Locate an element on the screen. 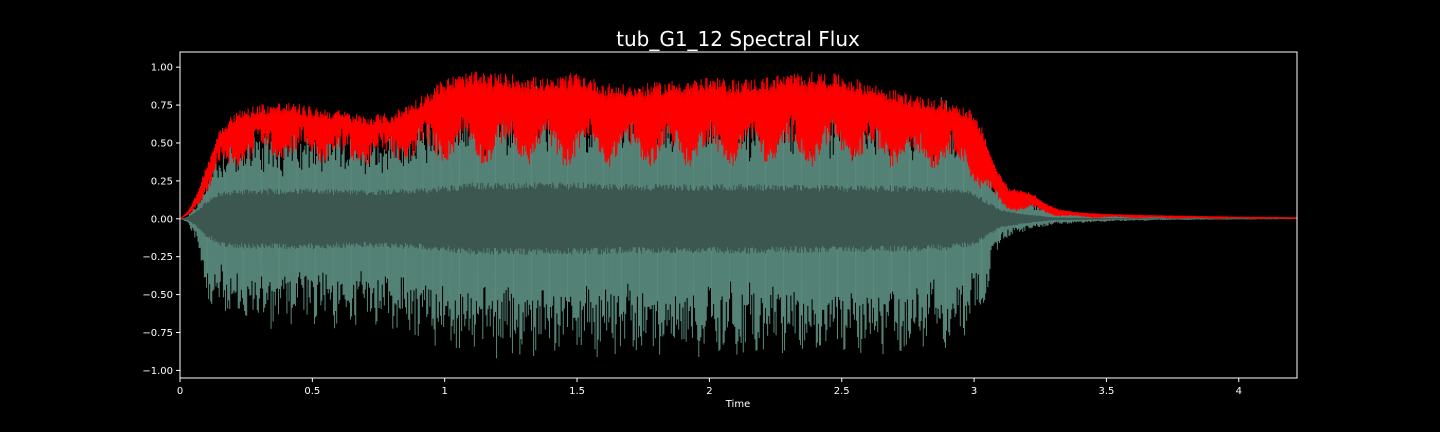 The image size is (1440, 432). x-tick-label: 2 is located at coordinates (709, 391).